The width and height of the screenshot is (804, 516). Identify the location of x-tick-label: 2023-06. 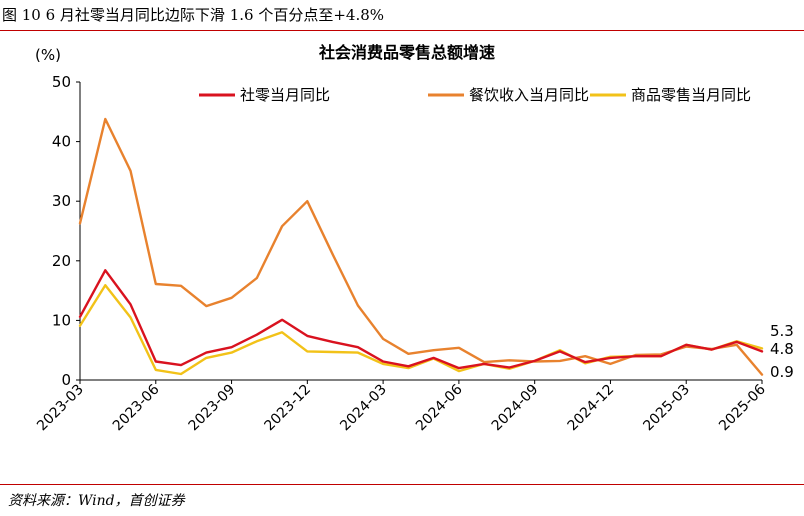
(136, 407).